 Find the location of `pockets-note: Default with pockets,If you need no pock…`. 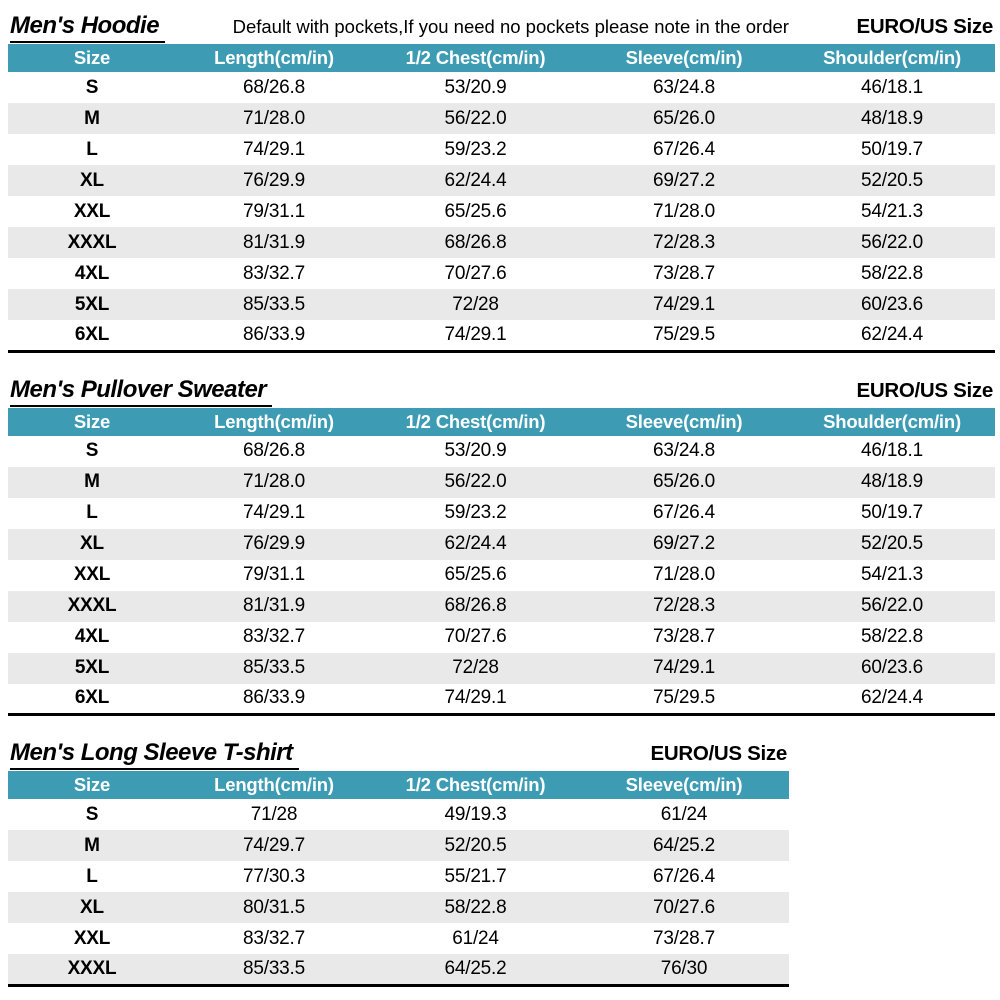

pockets-note: Default with pockets,If you need no pock… is located at coordinates (510, 26).